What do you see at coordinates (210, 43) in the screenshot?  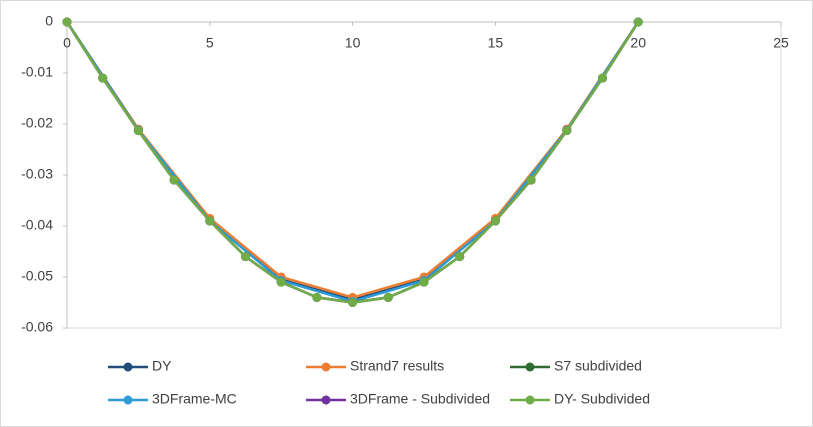 I see `x-tick-label: 5` at bounding box center [210, 43].